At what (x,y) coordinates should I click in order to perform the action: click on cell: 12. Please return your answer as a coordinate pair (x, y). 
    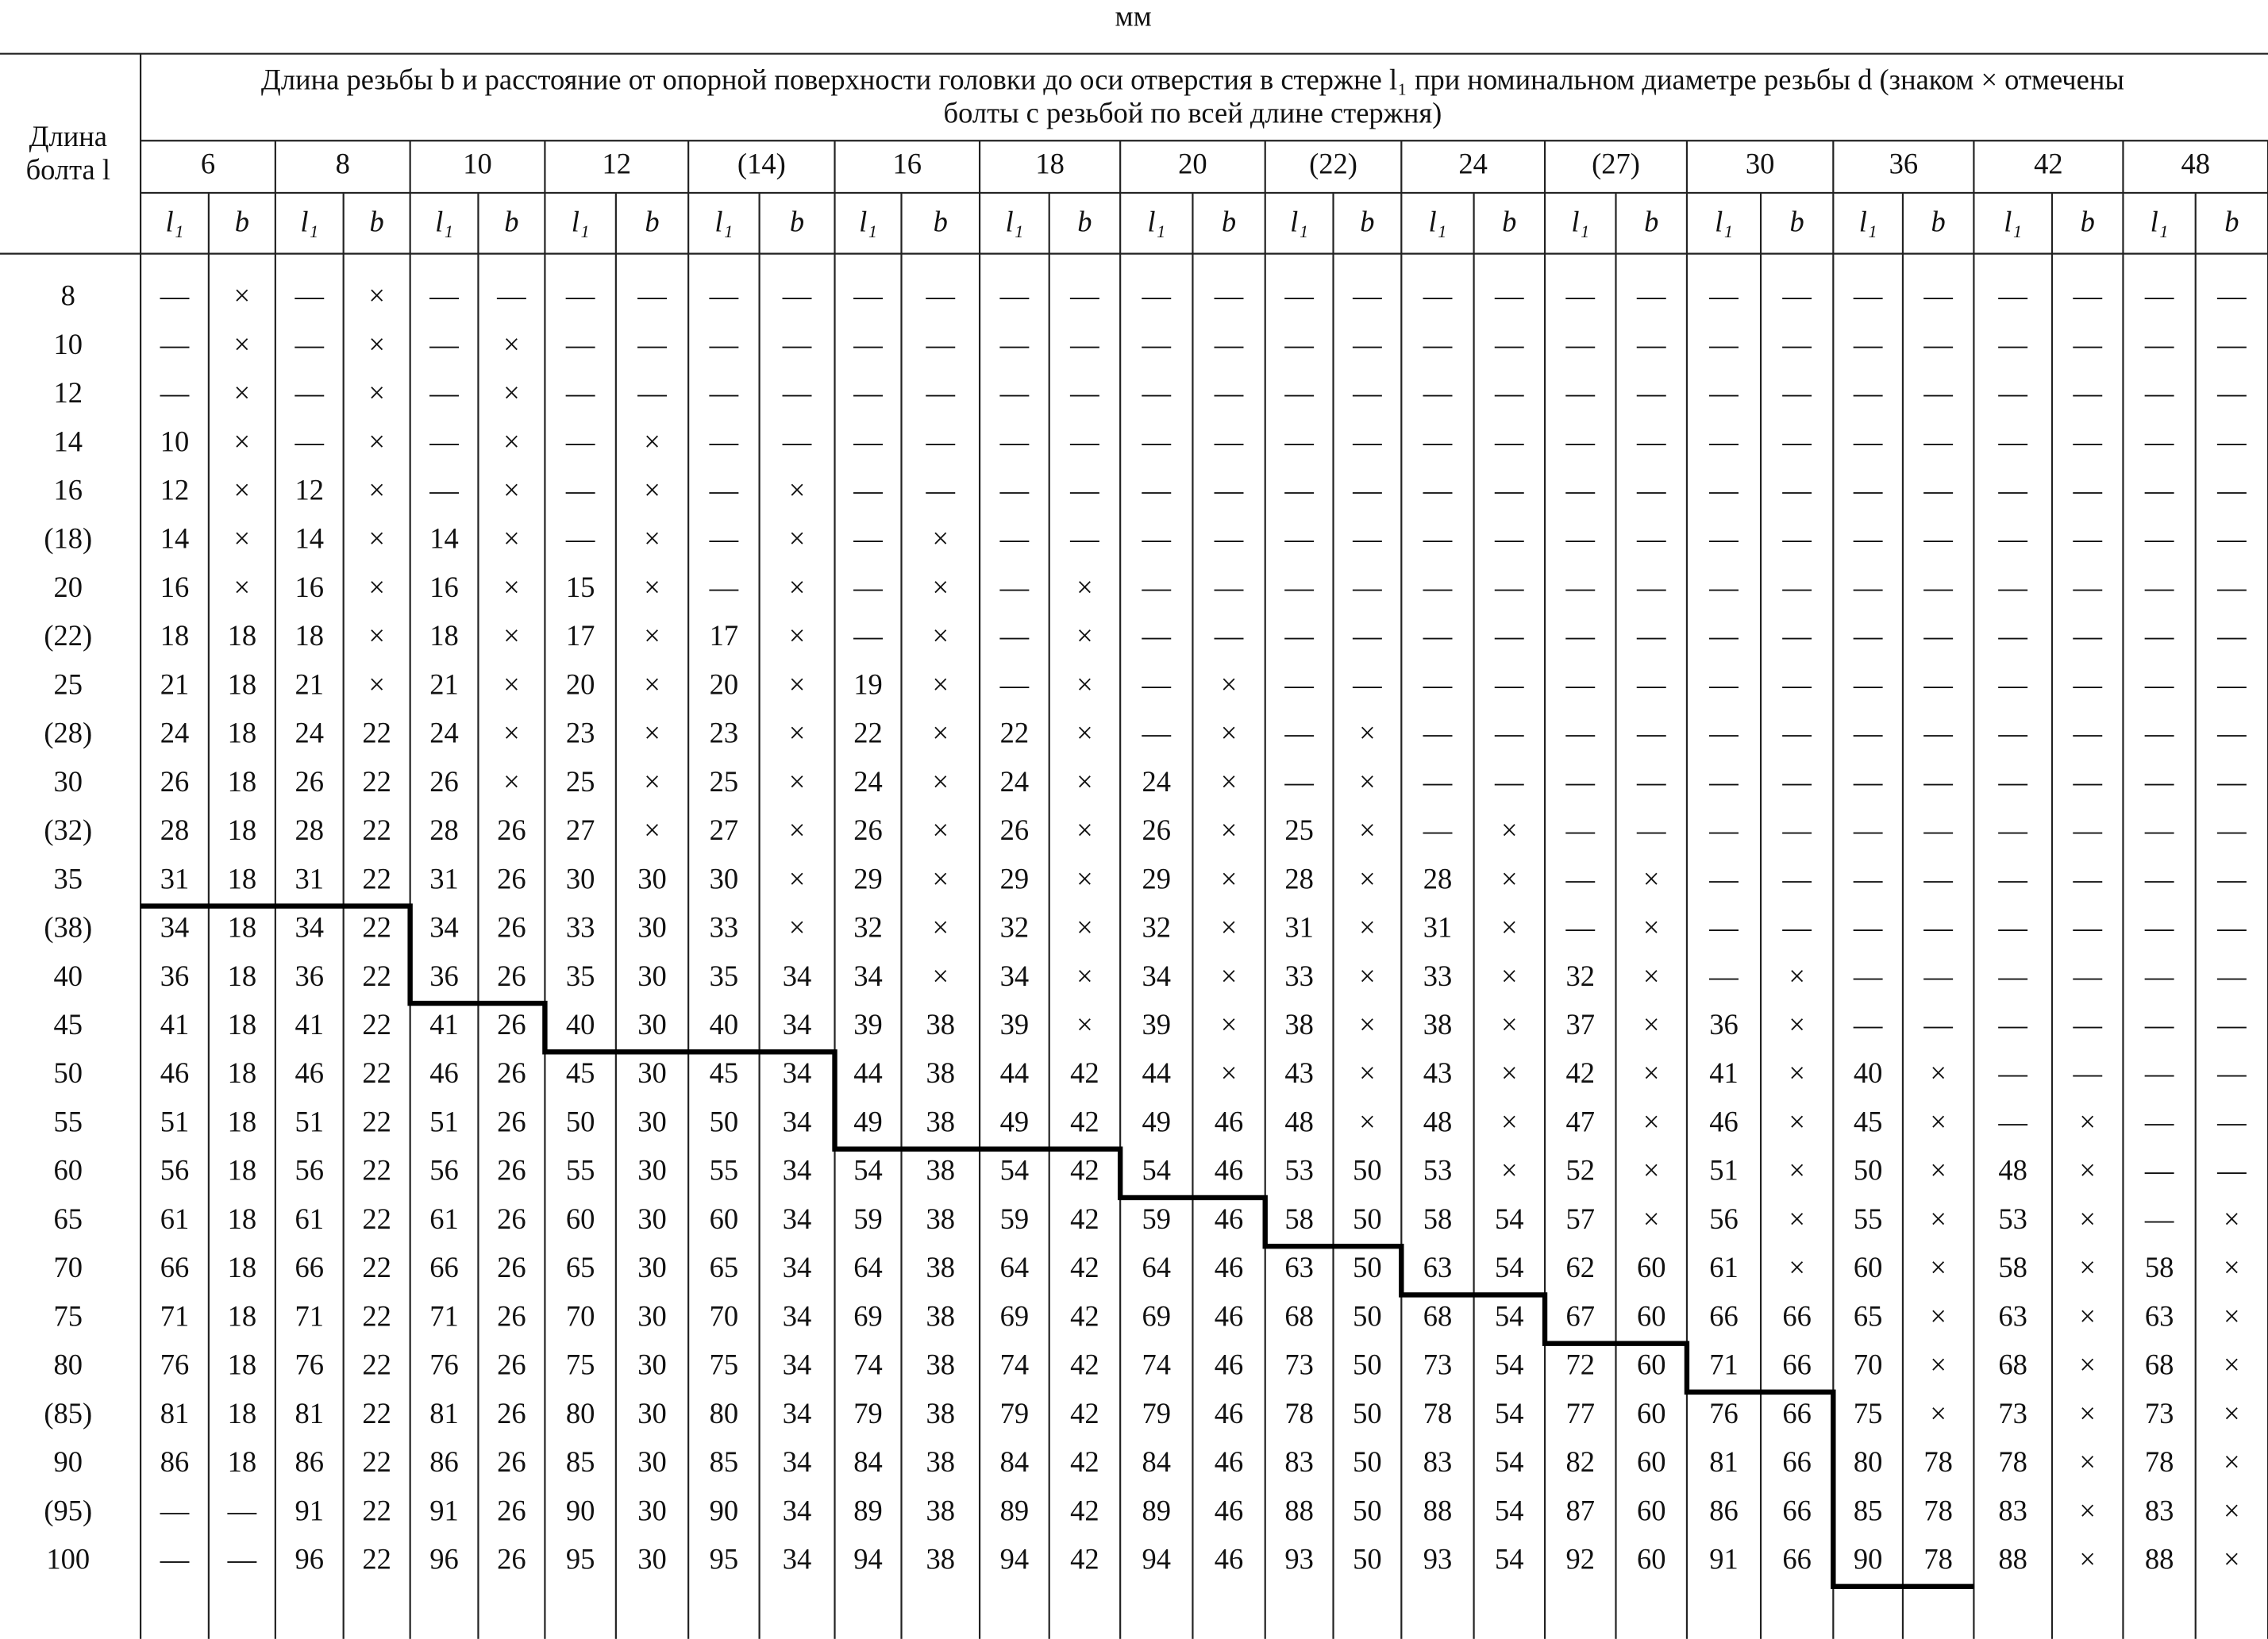
    Looking at the image, I should click on (175, 490).